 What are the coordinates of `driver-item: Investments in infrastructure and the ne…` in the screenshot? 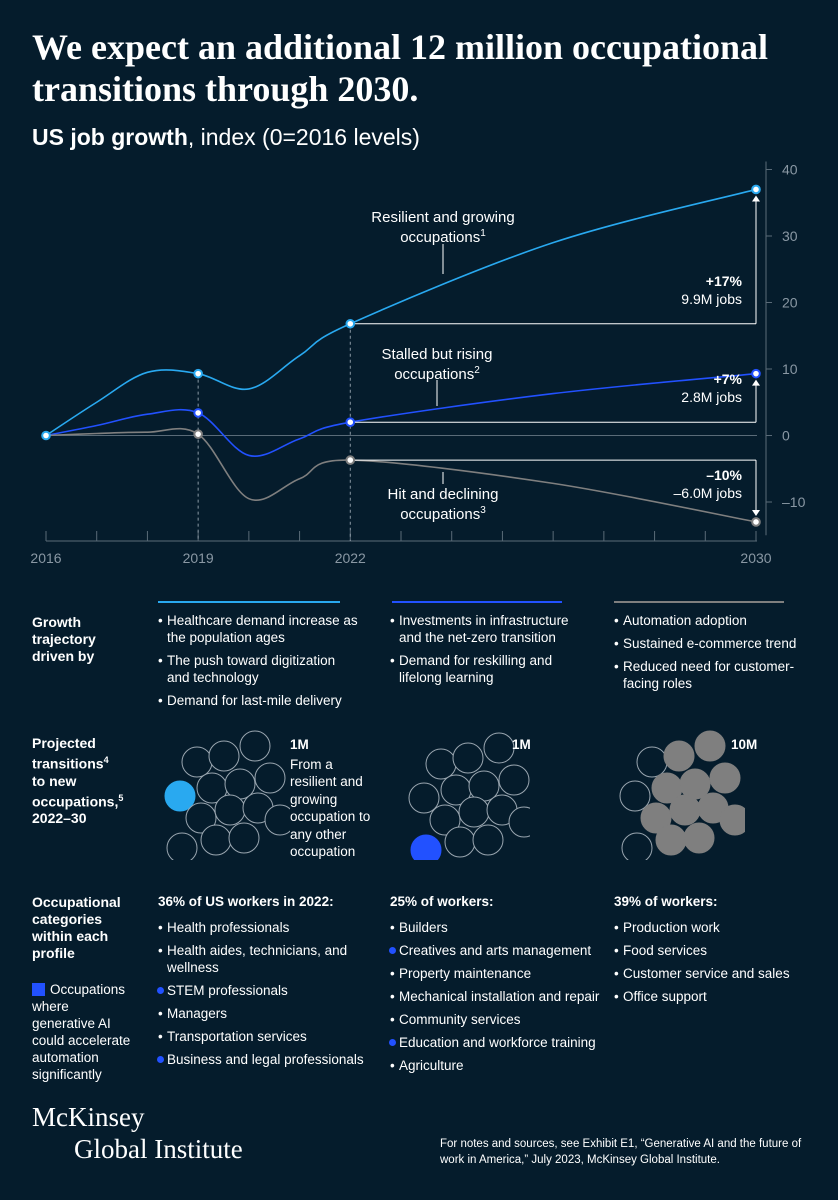 It's located at (485, 629).